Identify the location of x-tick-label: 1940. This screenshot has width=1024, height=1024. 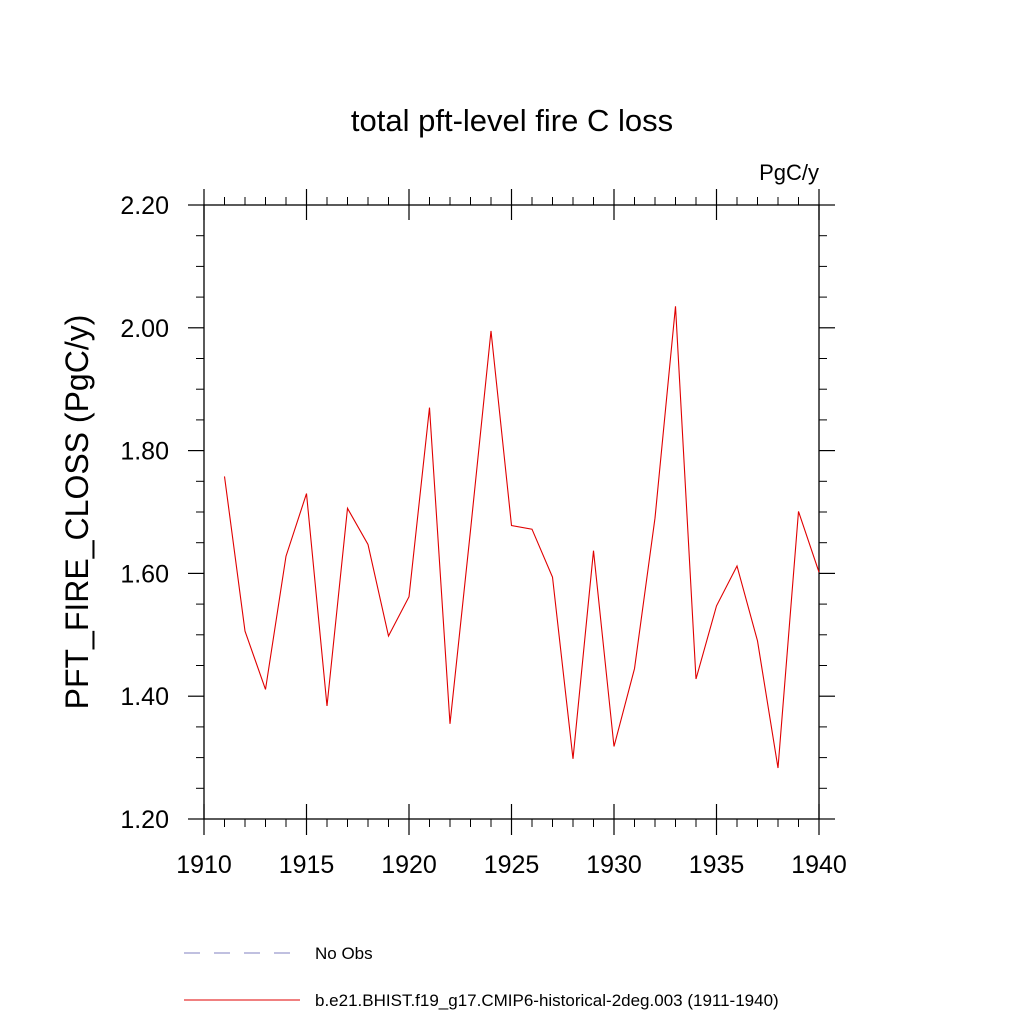
(819, 865).